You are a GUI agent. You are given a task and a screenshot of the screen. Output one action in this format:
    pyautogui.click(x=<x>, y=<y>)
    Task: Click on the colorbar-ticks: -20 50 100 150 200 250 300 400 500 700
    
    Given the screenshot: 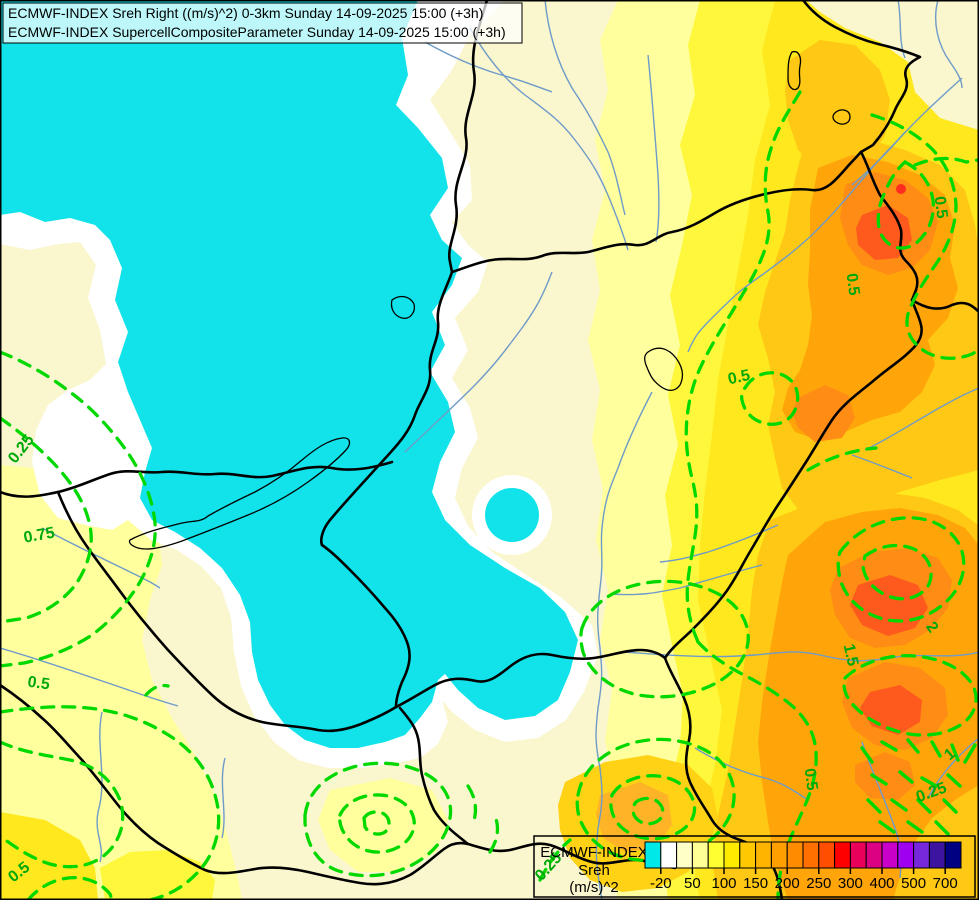 What is the action you would take?
    pyautogui.click(x=804, y=880)
    